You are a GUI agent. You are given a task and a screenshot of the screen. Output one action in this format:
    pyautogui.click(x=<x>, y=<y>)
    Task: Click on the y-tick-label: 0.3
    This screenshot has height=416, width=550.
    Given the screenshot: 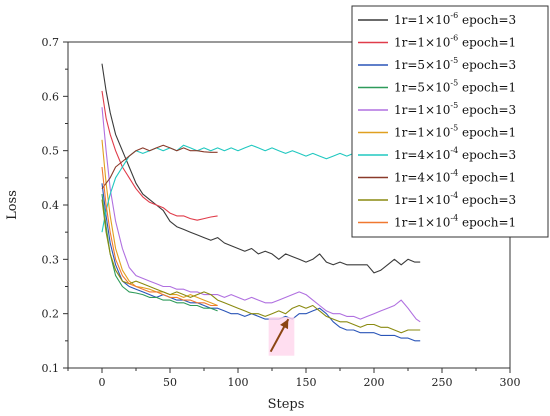 What is the action you would take?
    pyautogui.click(x=51, y=259)
    